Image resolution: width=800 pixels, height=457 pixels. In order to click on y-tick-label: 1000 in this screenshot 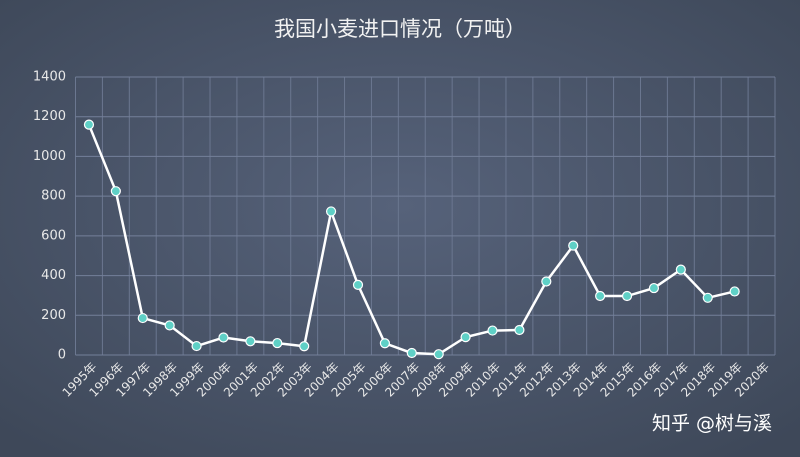, I will do `click(49, 156)`.